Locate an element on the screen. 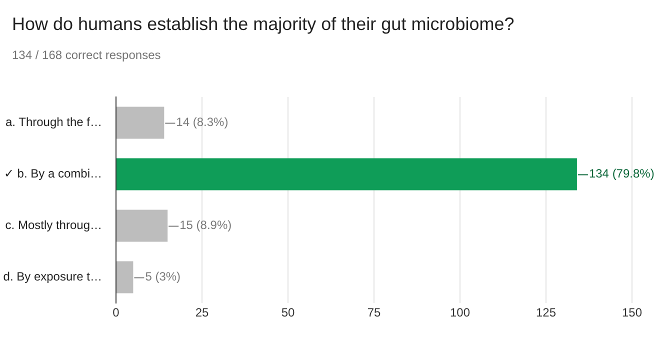 Image resolution: width=672 pixels, height=343 pixels. x-tick-label: 100 is located at coordinates (460, 313).